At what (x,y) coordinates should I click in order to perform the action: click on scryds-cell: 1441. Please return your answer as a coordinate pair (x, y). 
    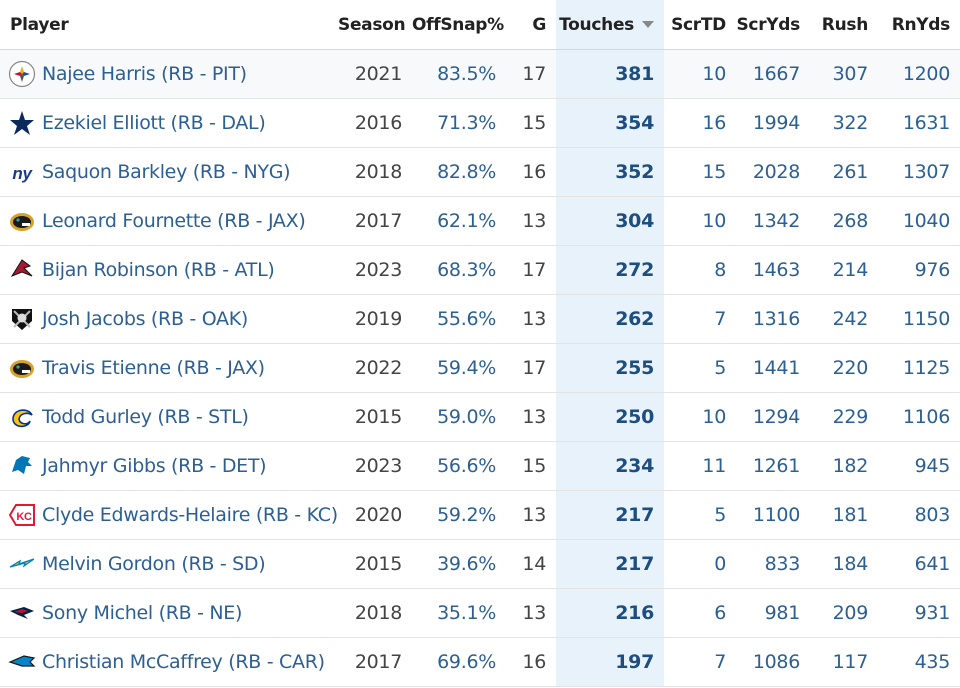
    Looking at the image, I should click on (773, 368).